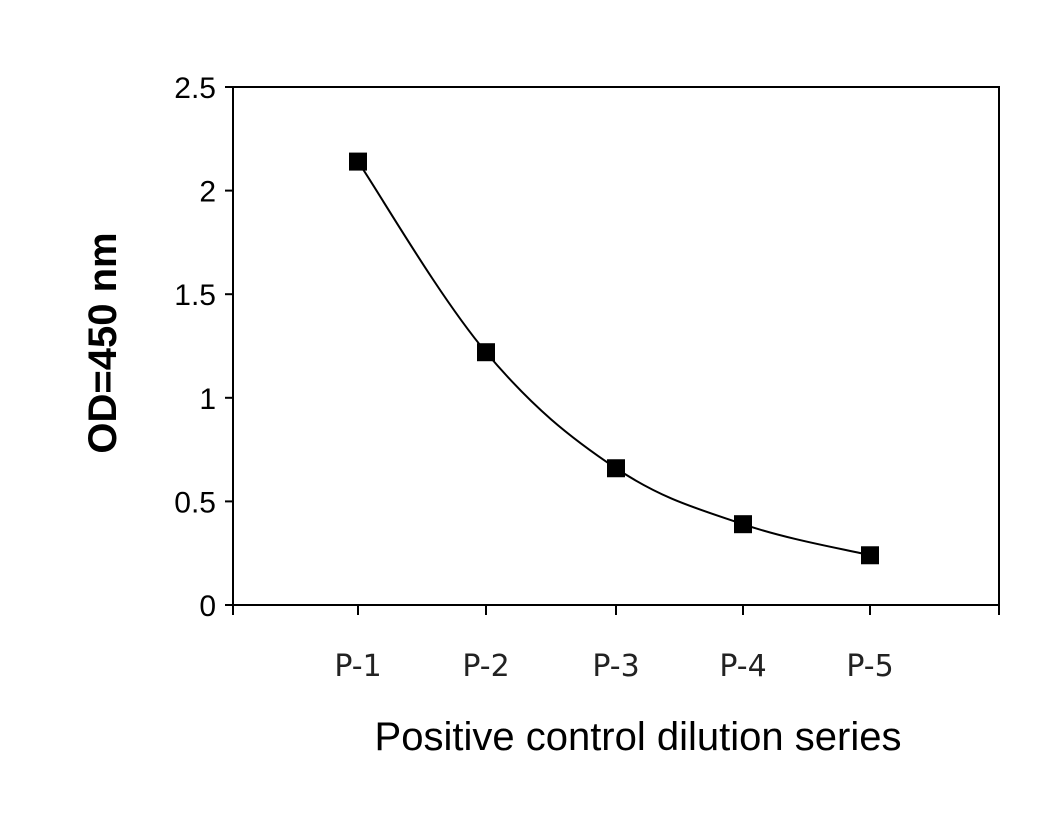  What do you see at coordinates (357, 666) in the screenshot?
I see `x-tick-label: P-1` at bounding box center [357, 666].